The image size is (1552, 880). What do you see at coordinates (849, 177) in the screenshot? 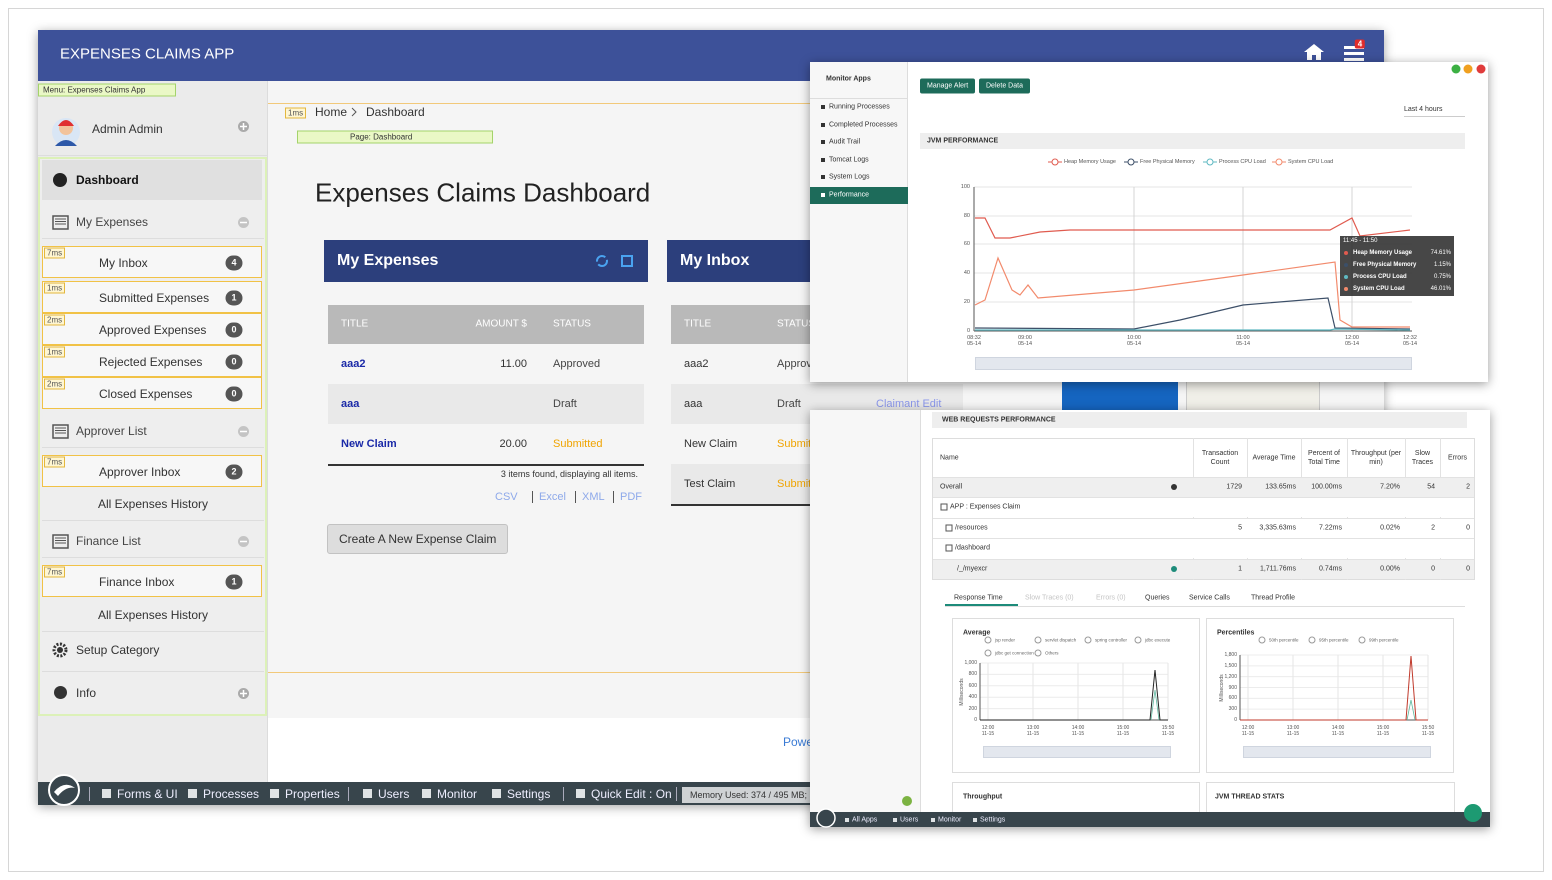
I see `monitor-menu-item: System Logs` at bounding box center [849, 177].